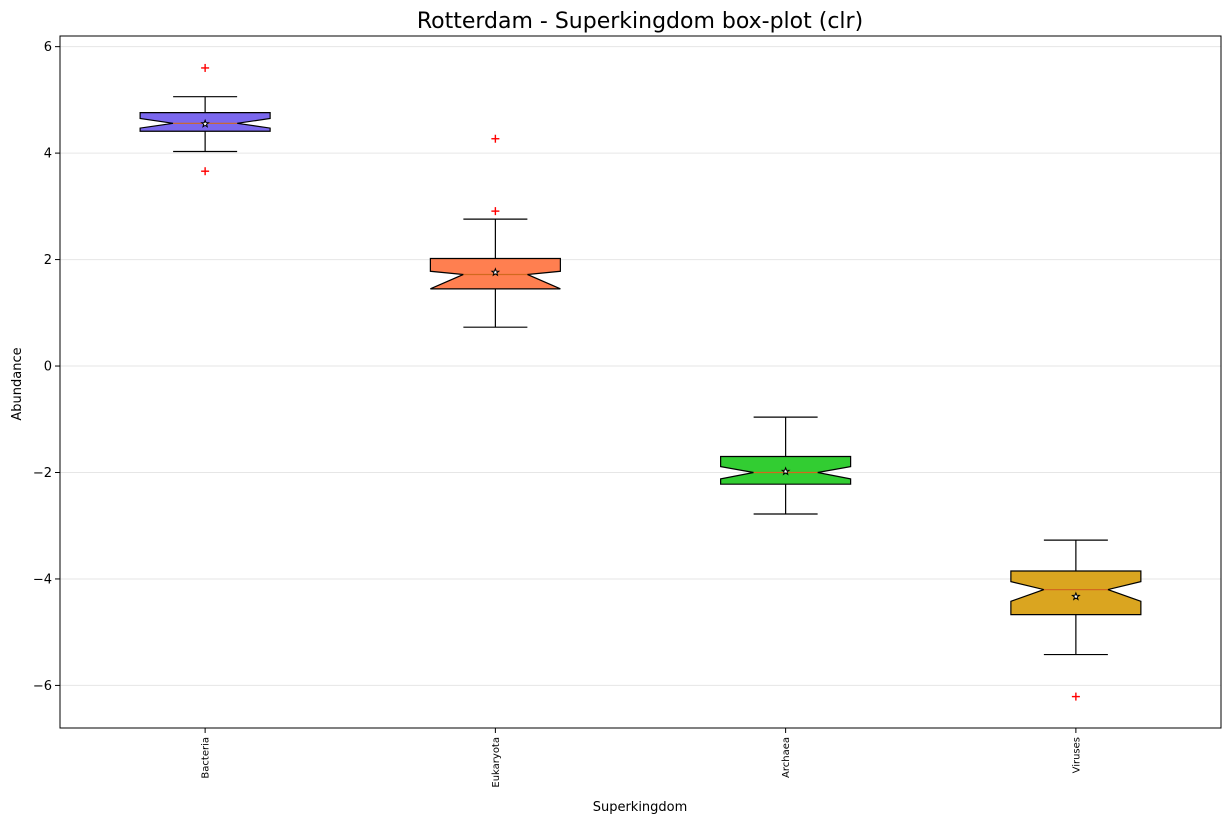 The image size is (1232, 828). Describe the element at coordinates (48, 154) in the screenshot. I see `y-tick-label: 4` at that location.